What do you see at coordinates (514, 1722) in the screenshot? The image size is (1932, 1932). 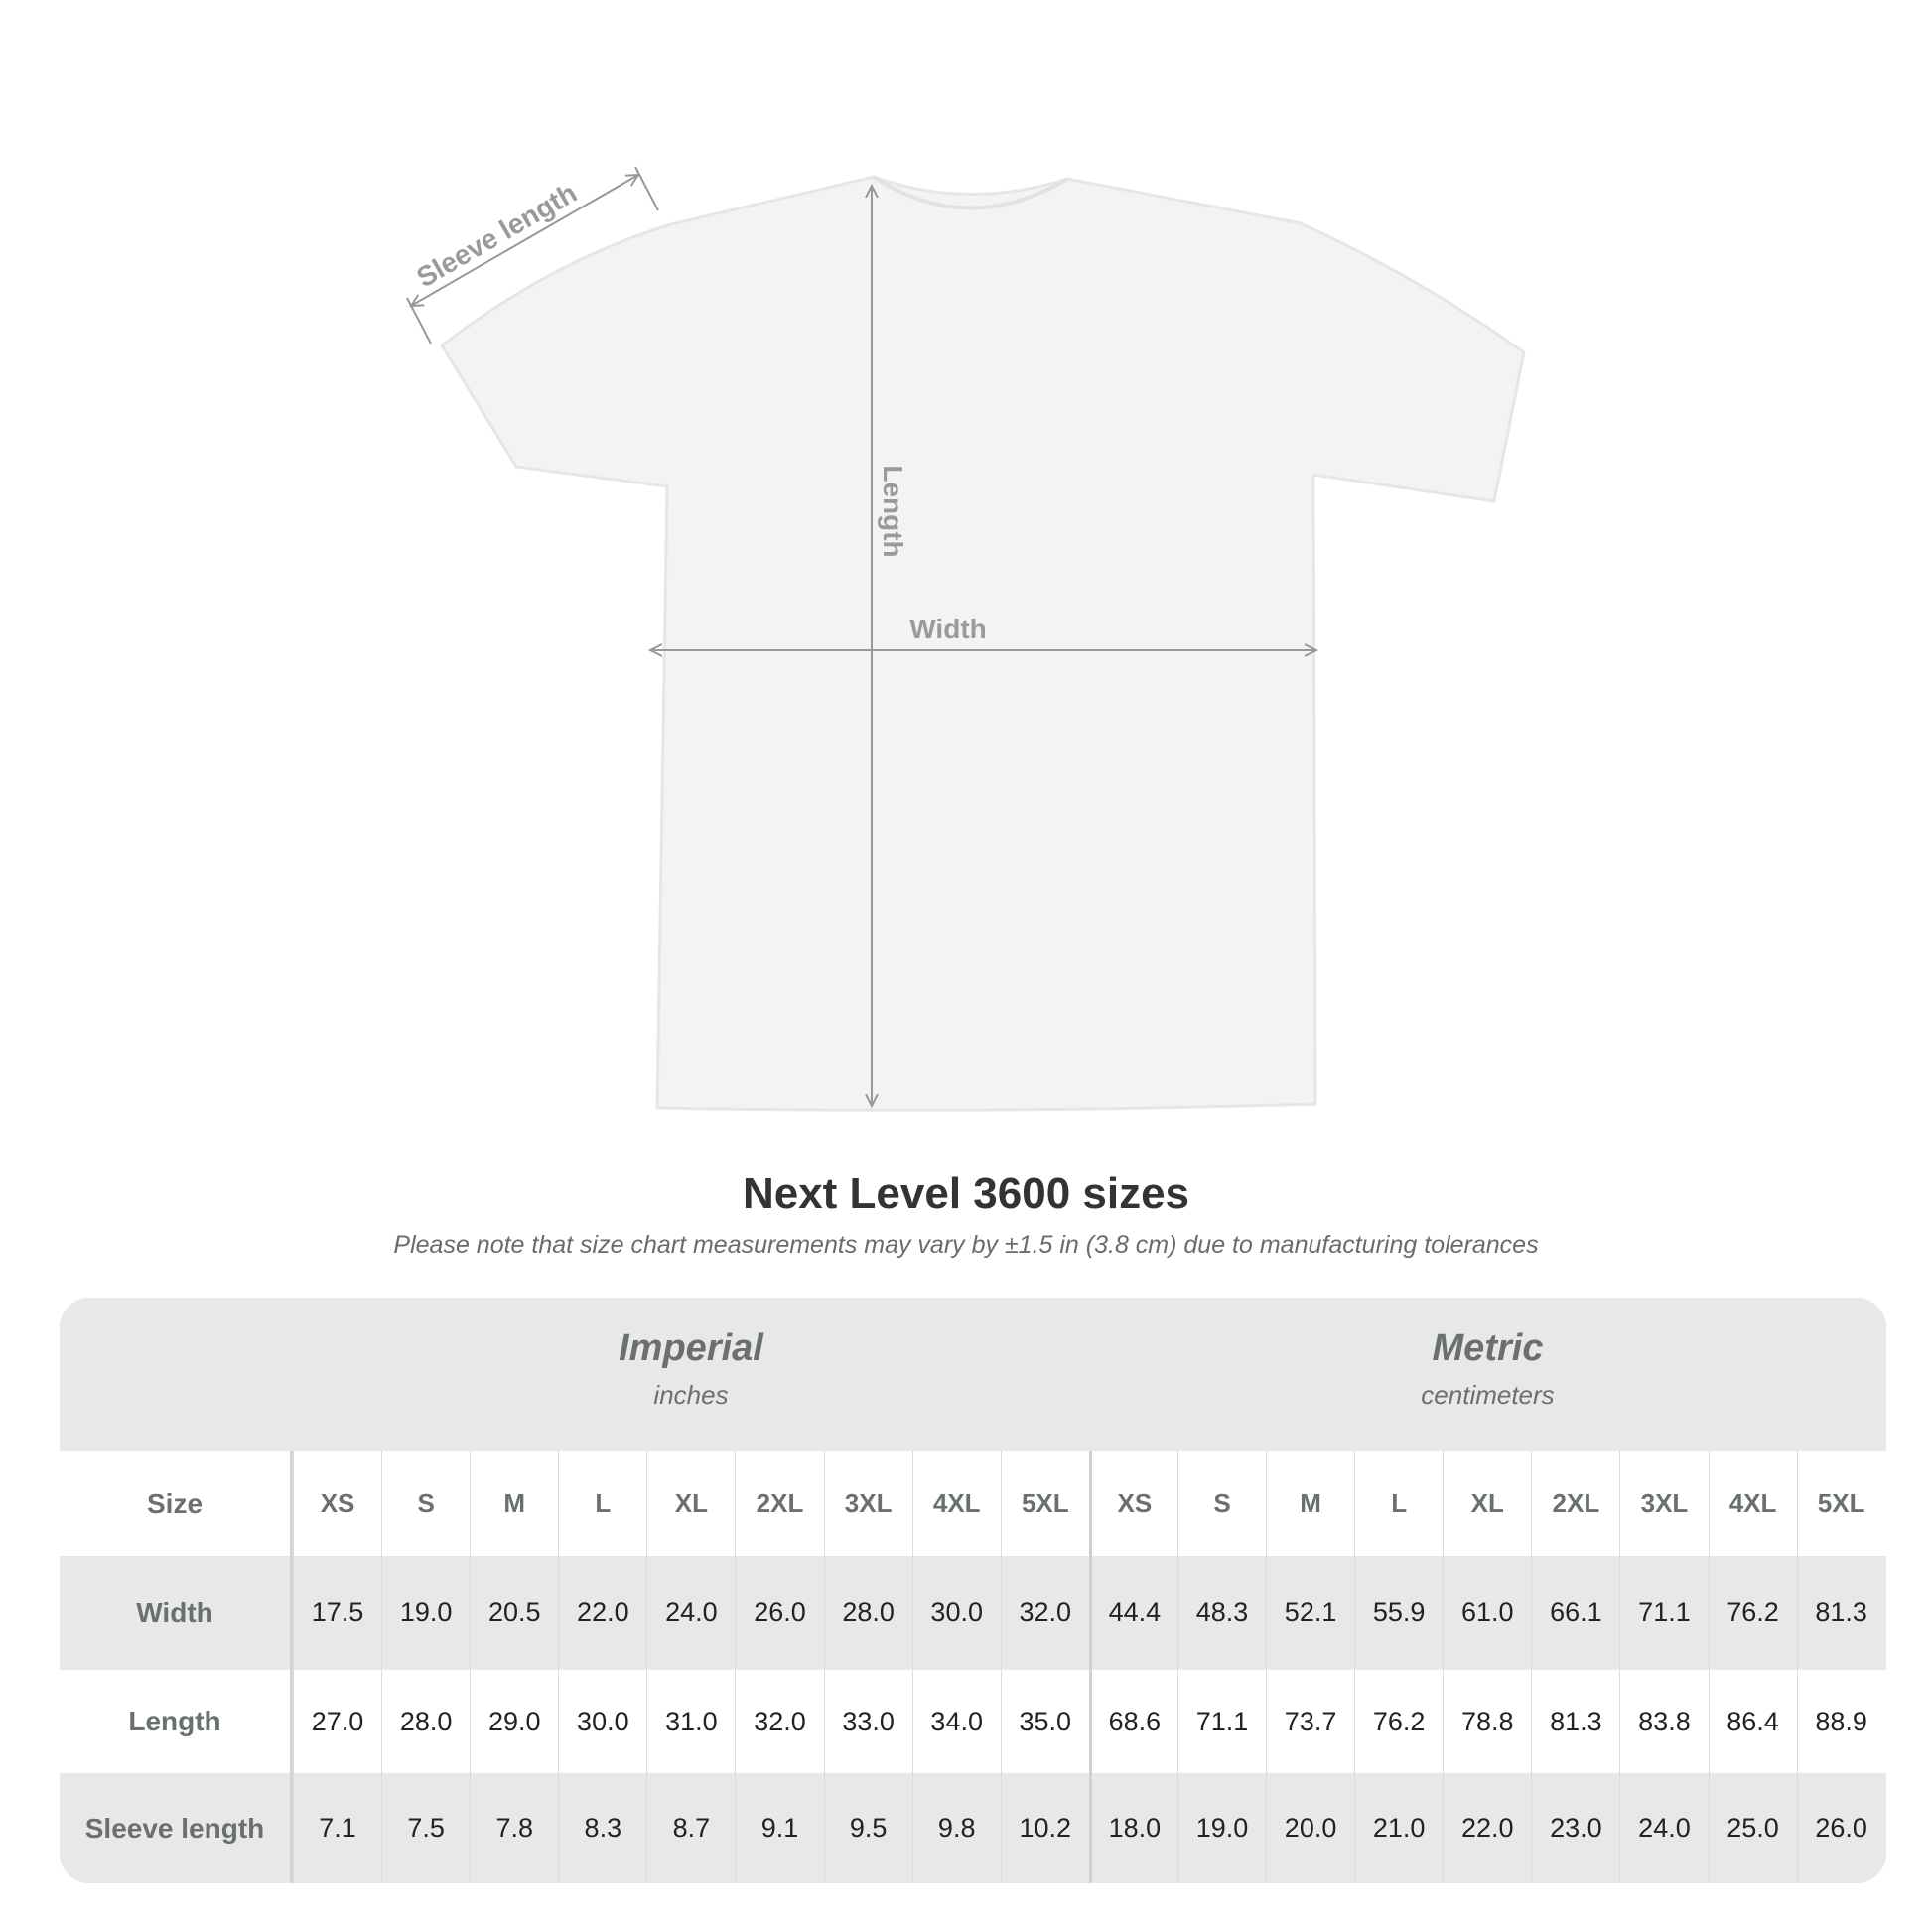 I see `imperial-value-cell: 29.0` at bounding box center [514, 1722].